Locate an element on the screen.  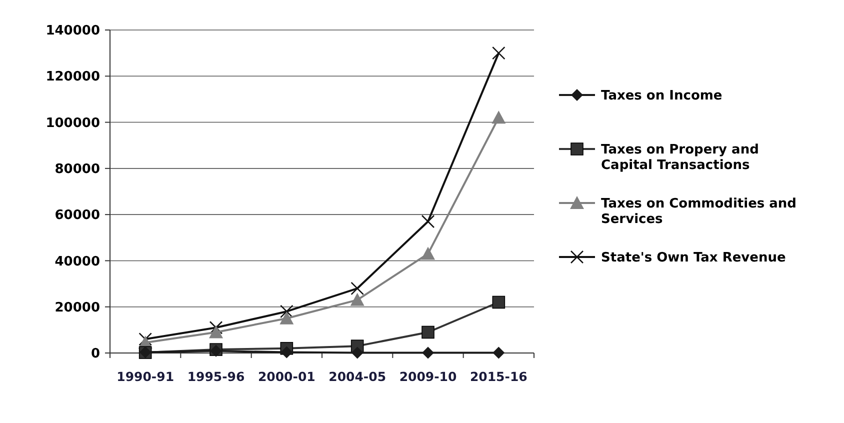
legend-label: Taxes on Commodities and Services is located at coordinates (698, 212).